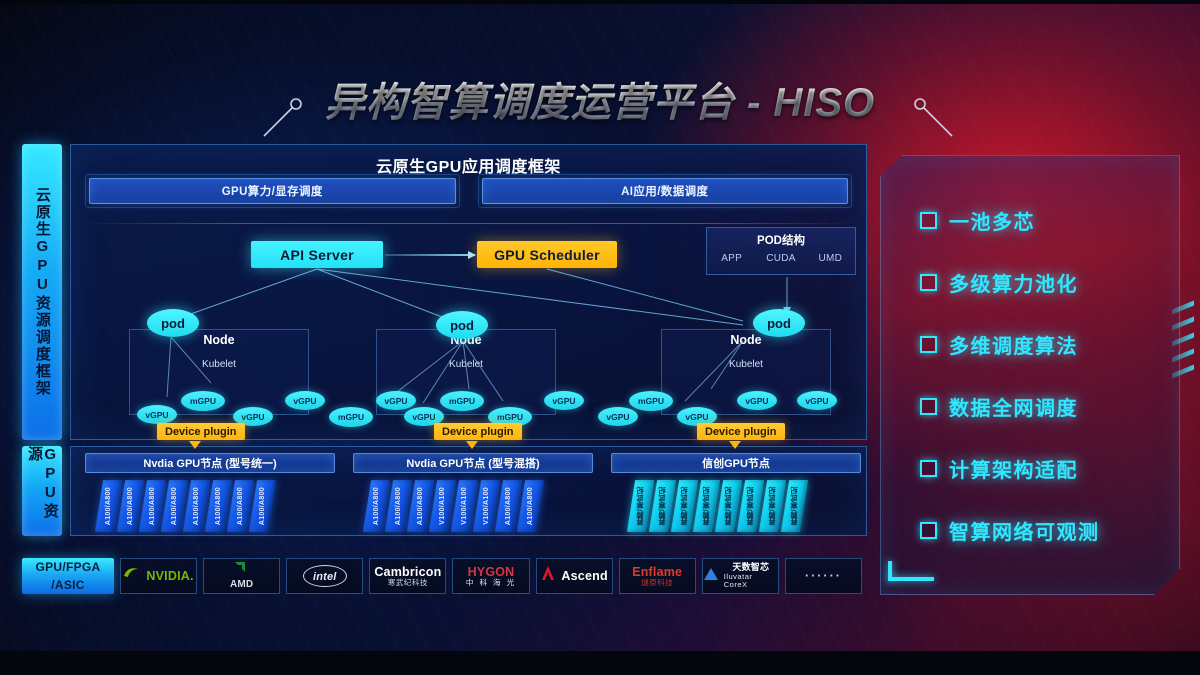 Image resolution: width=1200 pixels, height=675 pixels. I want to click on vendor-nvidia: NVIDIA., so click(159, 576).